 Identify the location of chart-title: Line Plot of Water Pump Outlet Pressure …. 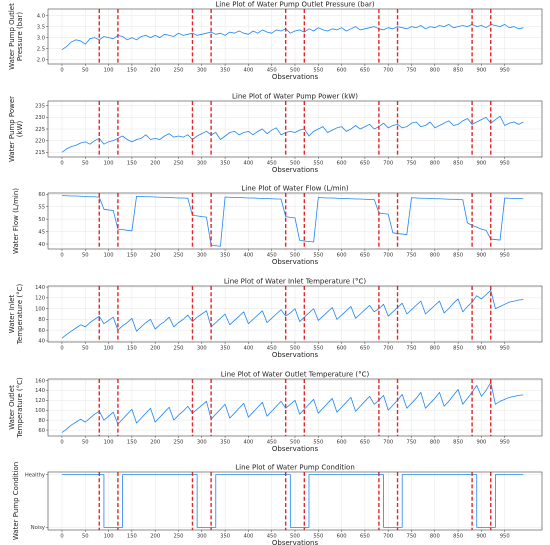
(295, 5).